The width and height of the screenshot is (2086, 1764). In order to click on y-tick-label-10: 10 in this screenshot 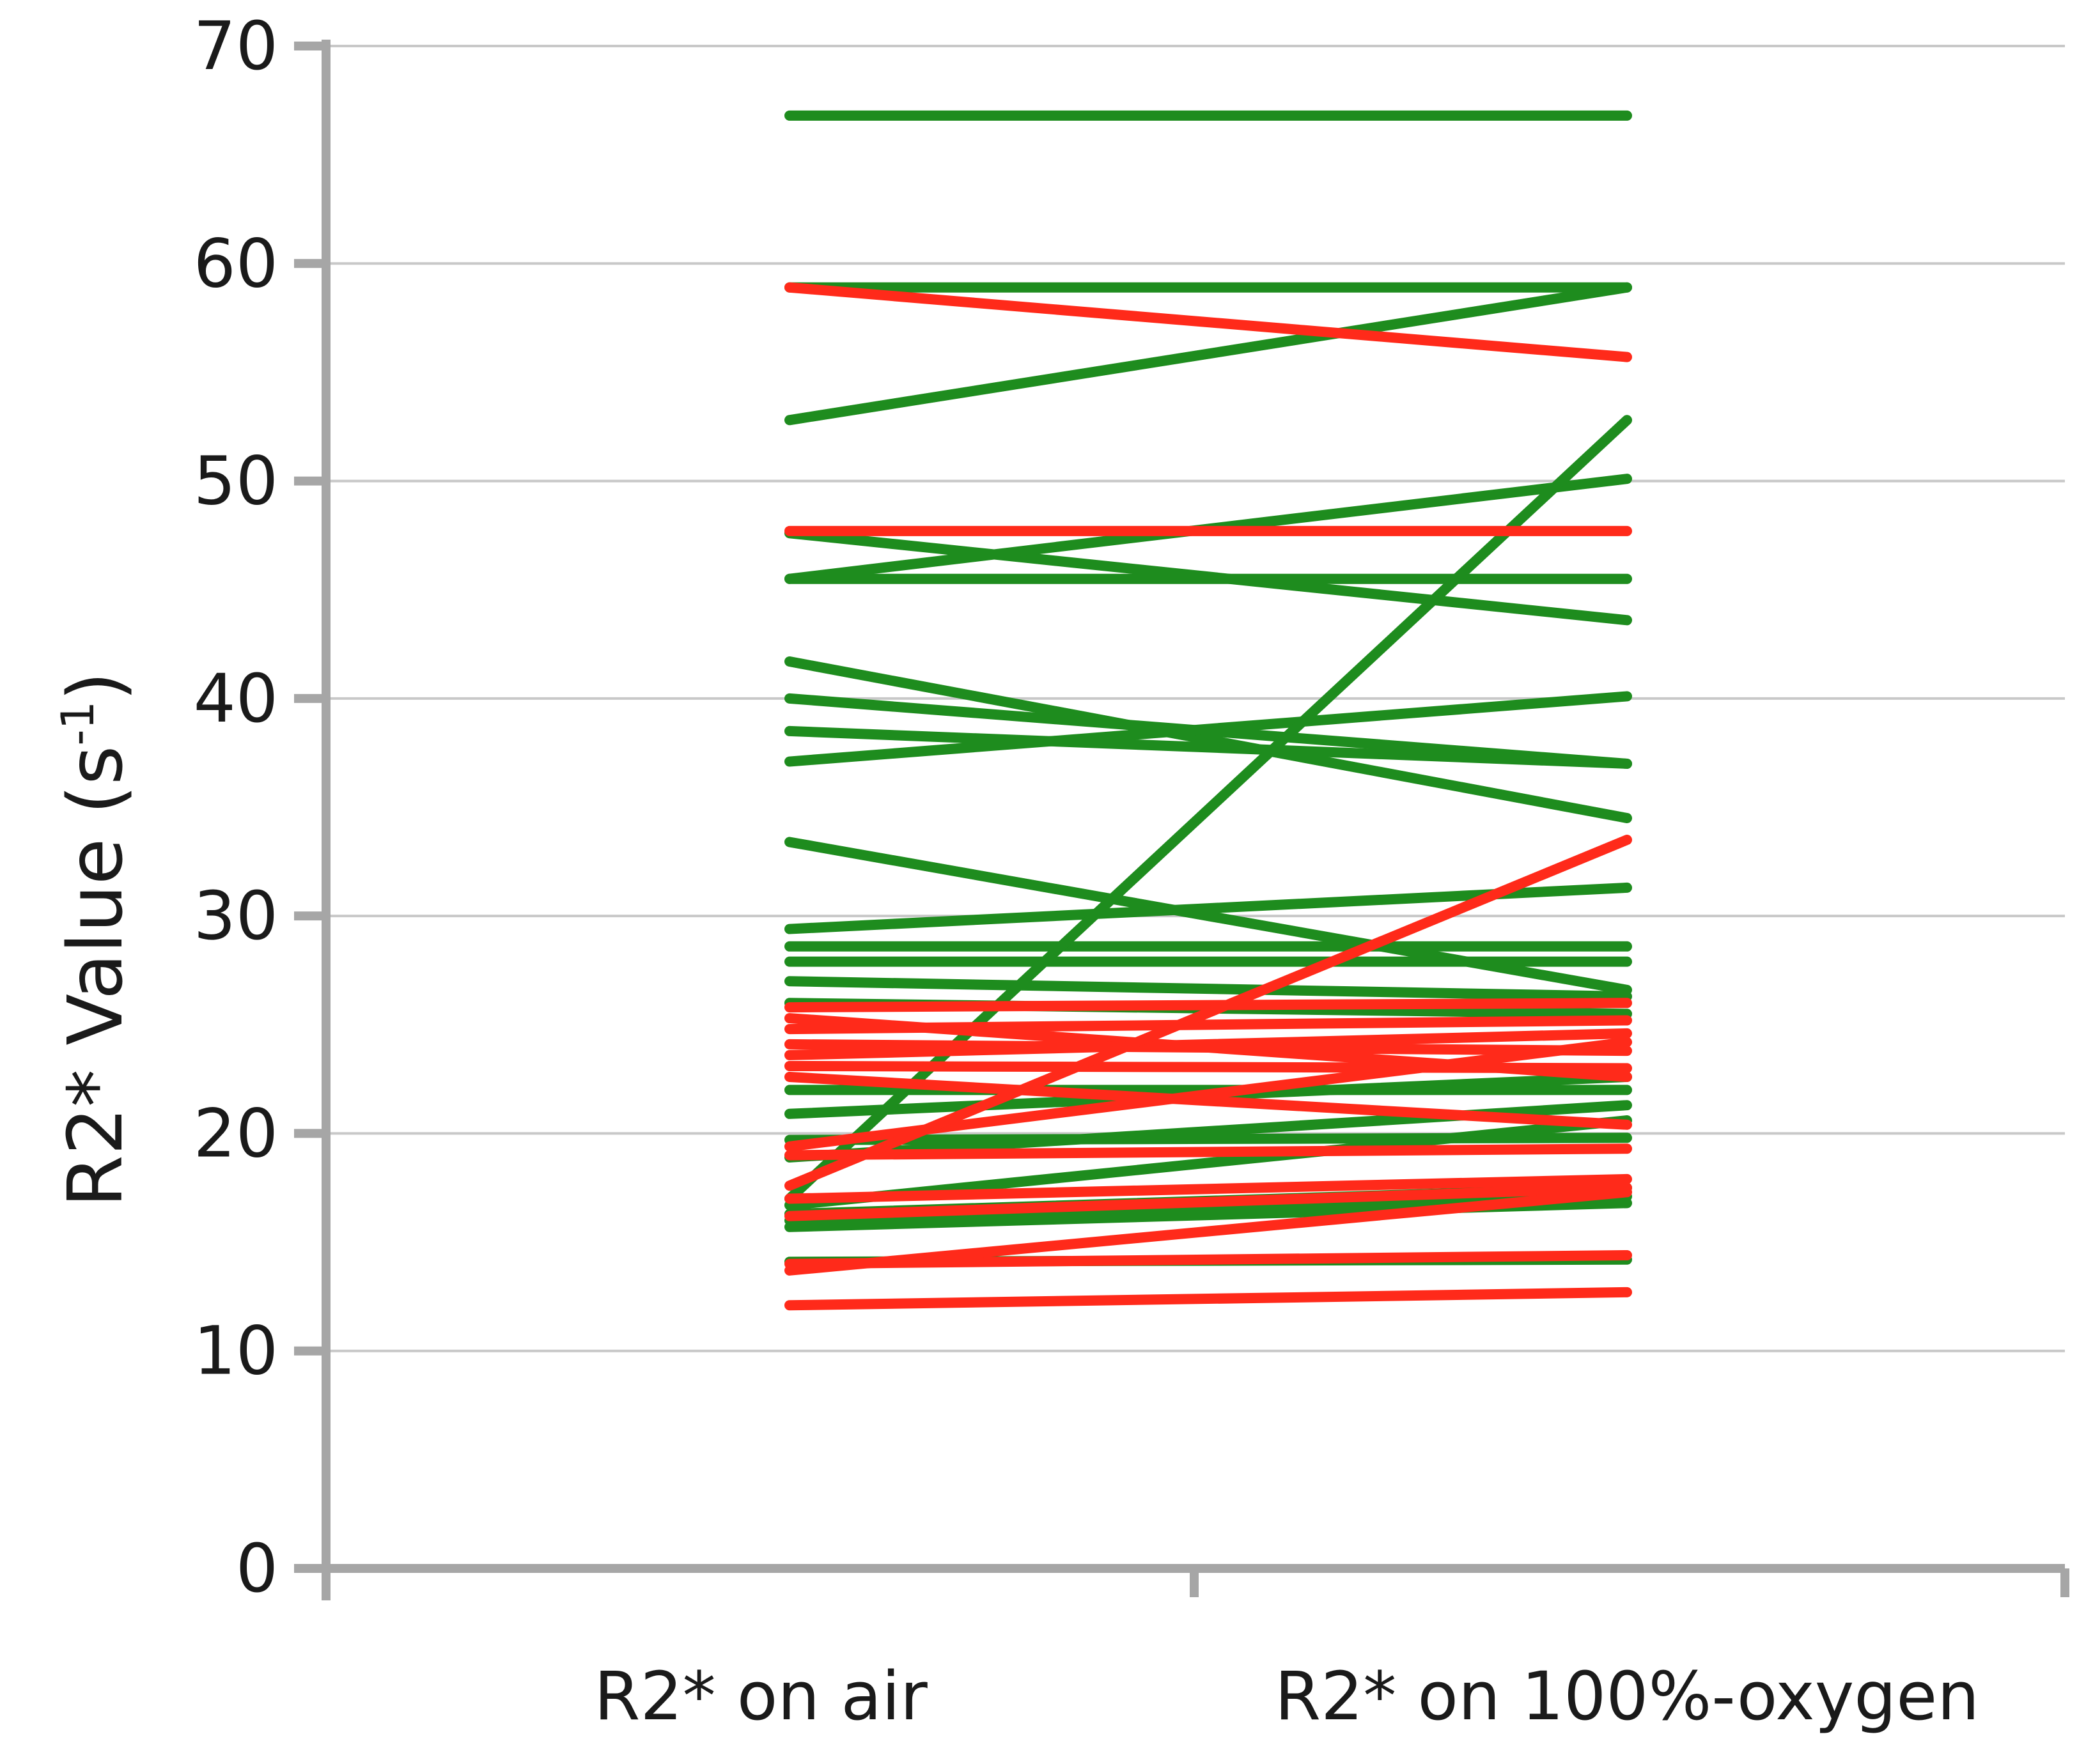, I will do `click(236, 1351)`.